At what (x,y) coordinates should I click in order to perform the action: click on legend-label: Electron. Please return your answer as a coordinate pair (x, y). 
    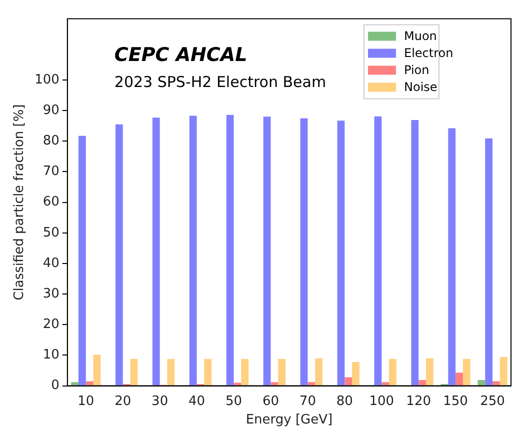
    Looking at the image, I should click on (429, 53).